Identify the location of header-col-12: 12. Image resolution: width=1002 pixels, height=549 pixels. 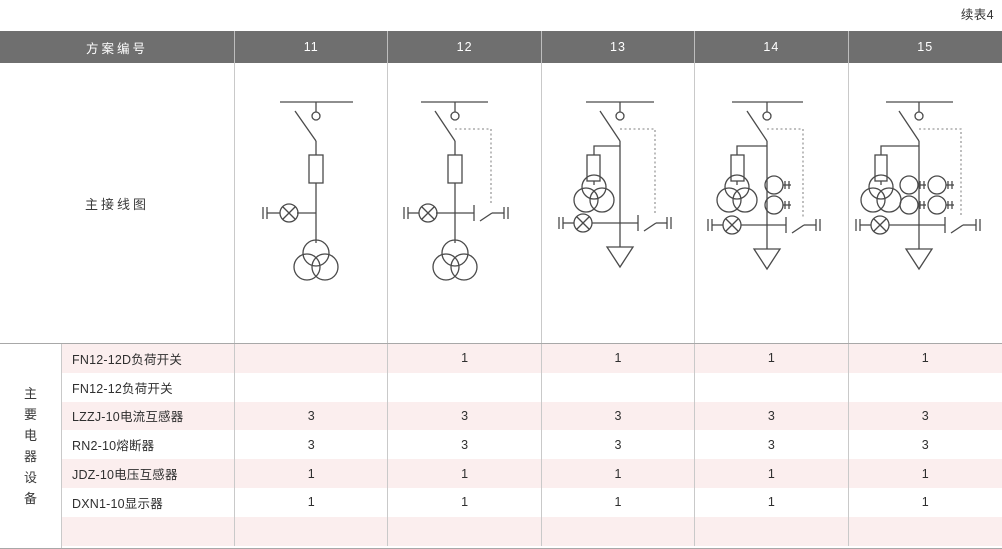
(465, 47).